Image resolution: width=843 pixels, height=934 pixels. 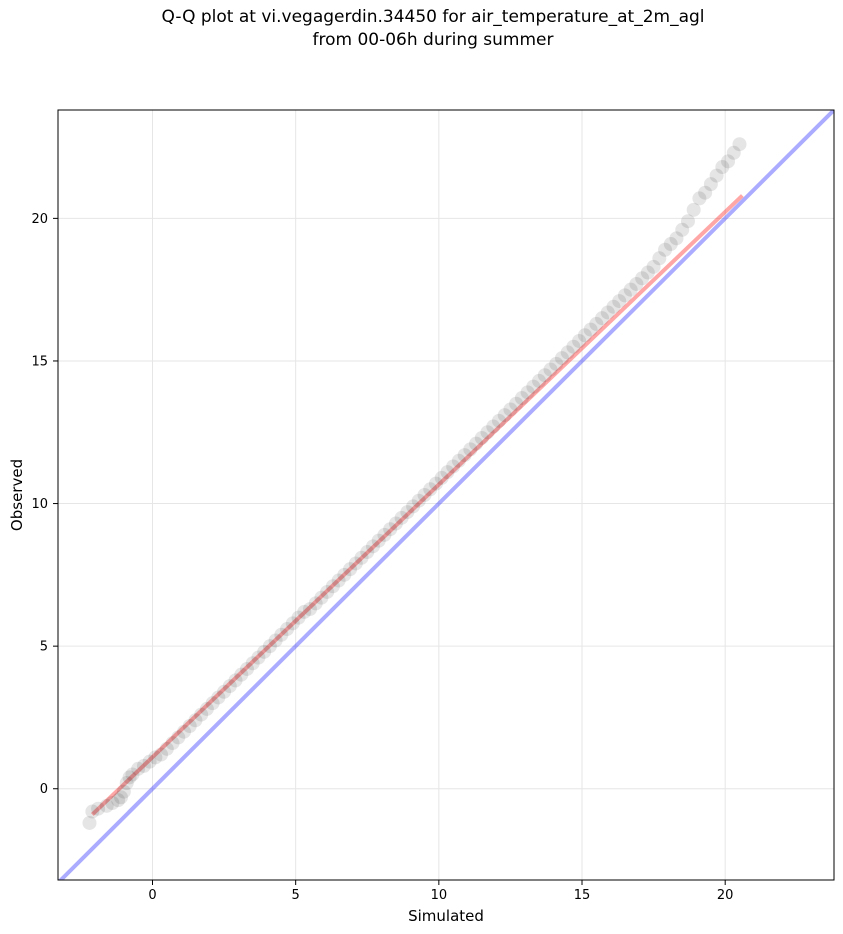 I want to click on y-tick-label: 10, so click(x=39, y=504).